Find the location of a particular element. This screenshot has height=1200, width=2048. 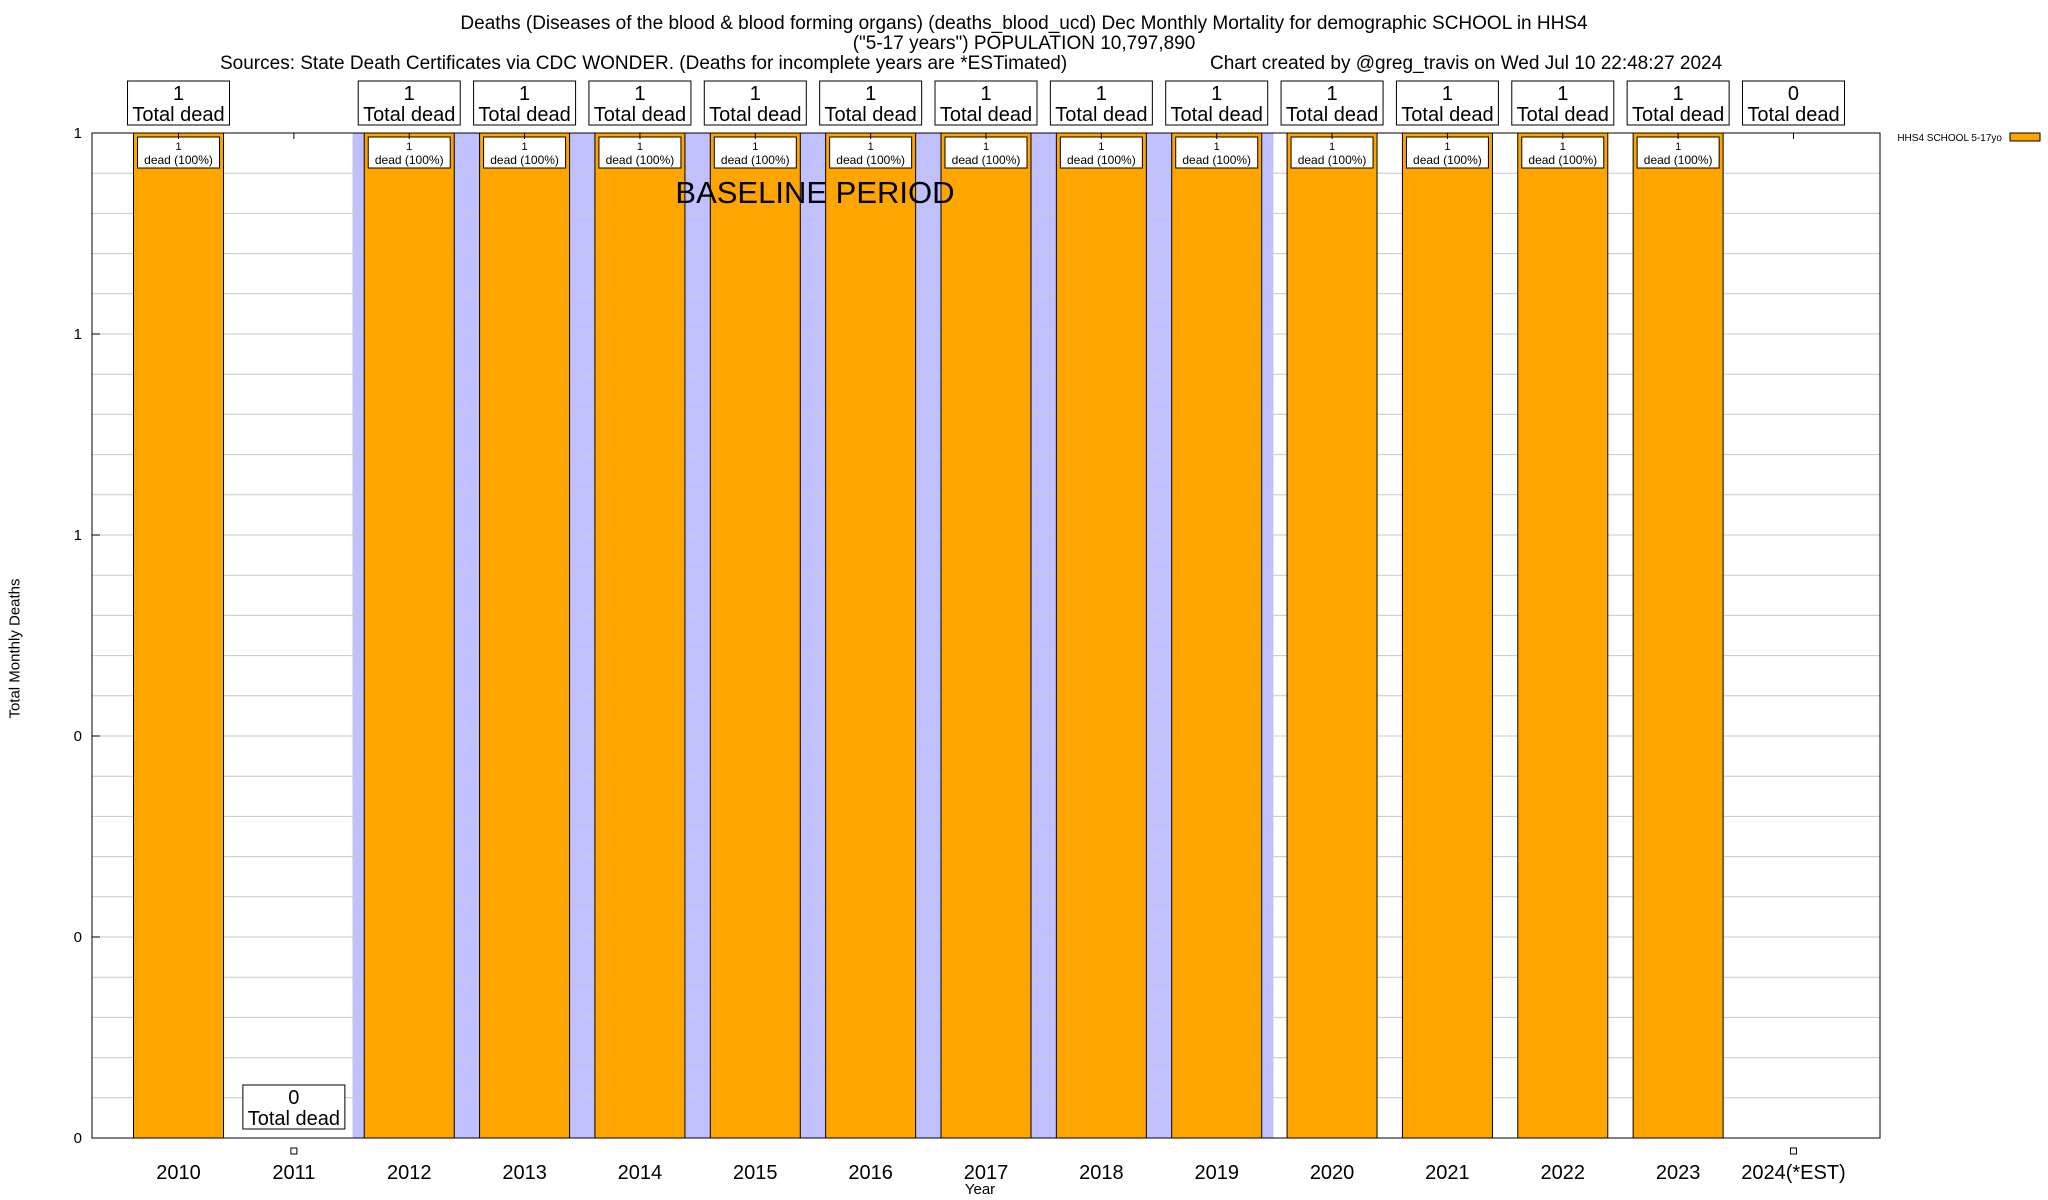

x-tick-label: 2012 is located at coordinates (409, 1173).